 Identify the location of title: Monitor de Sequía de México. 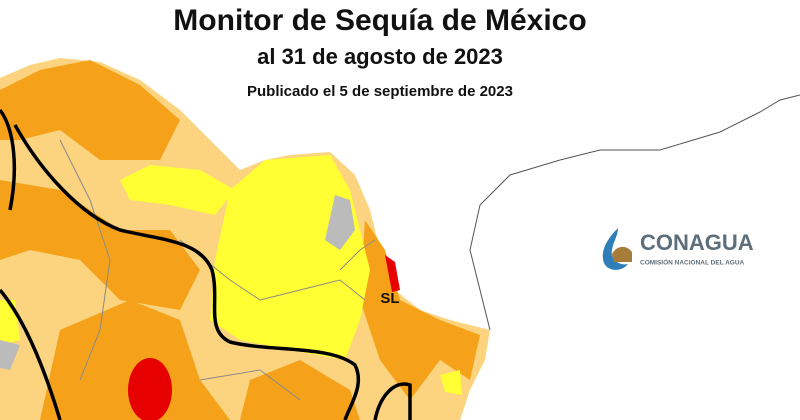
(379, 20).